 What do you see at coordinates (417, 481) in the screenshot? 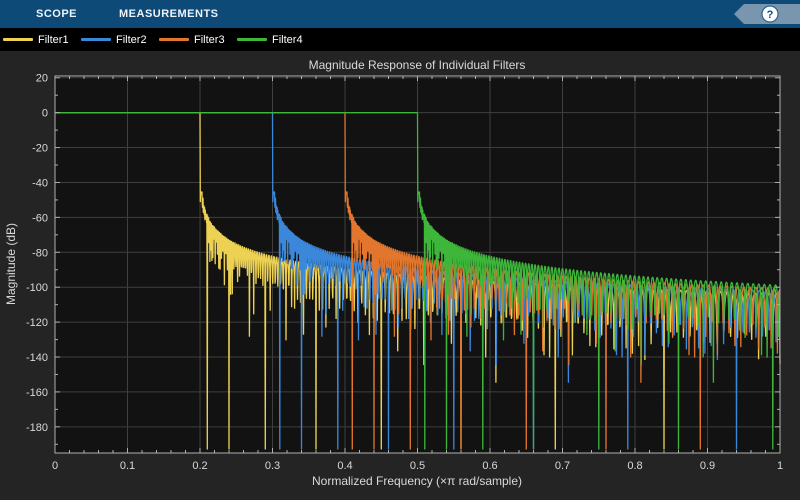
I see `x-axis-label: Normalized Frequency (×π rad/sample)` at bounding box center [417, 481].